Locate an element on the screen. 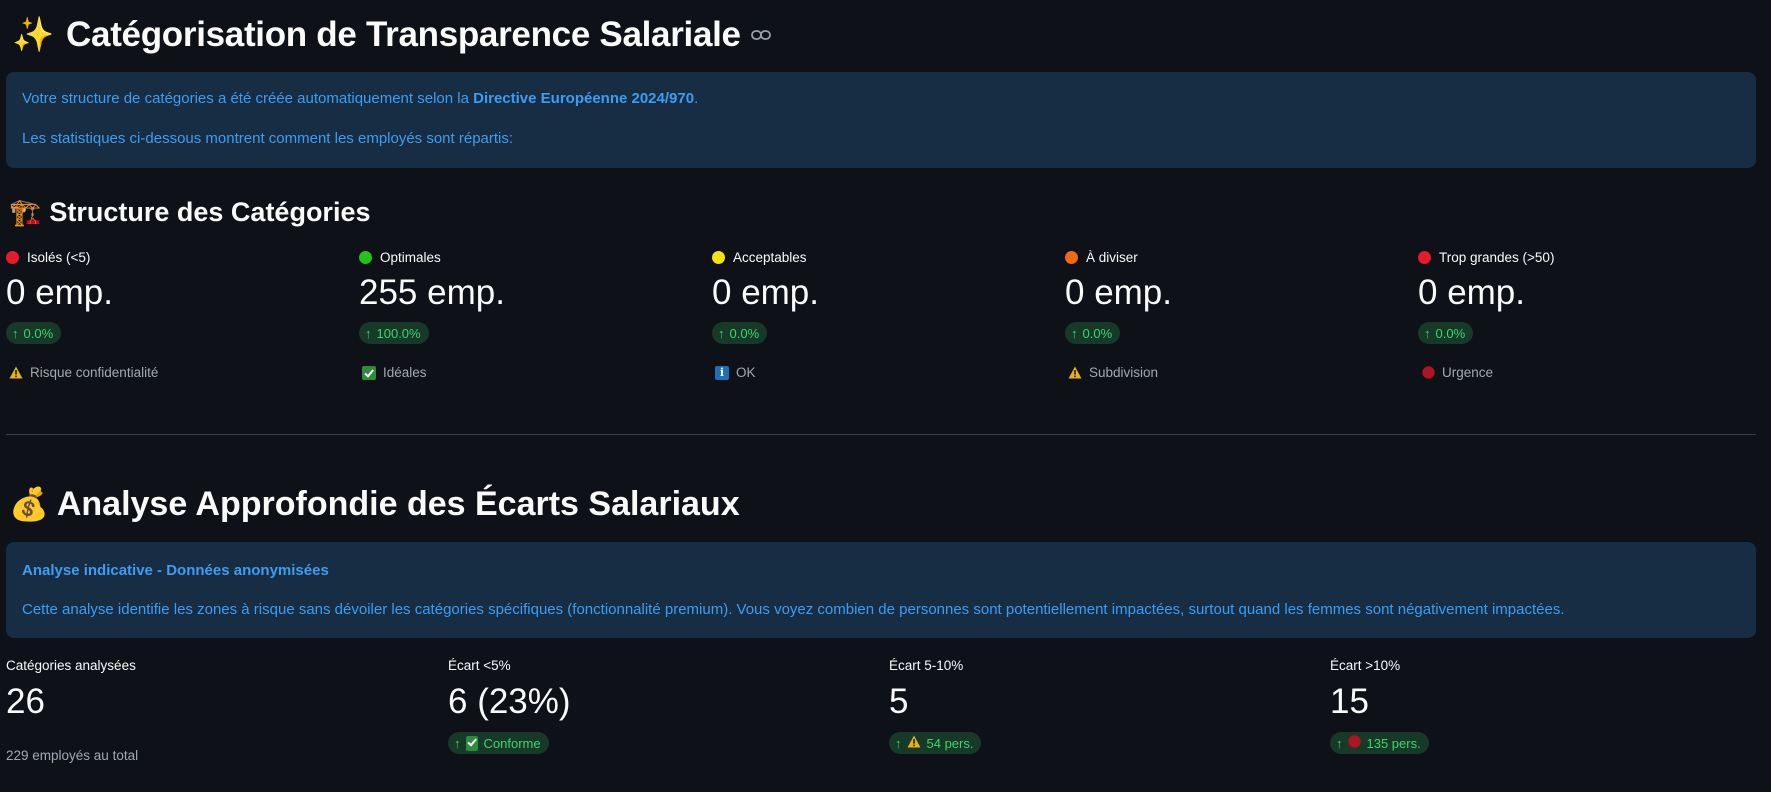 This screenshot has width=1771, height=792. metric-label: Acceptables is located at coordinates (759, 257).